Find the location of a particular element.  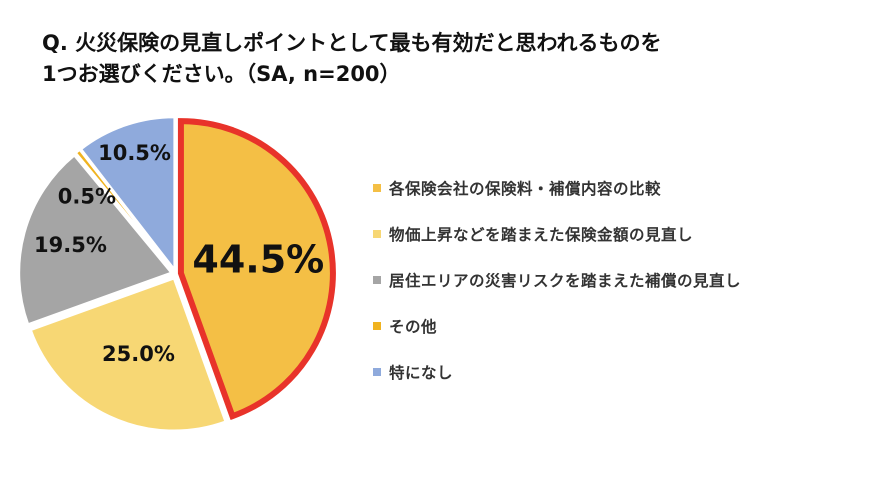

data-label-disaster-risk: 19.5% is located at coordinates (70, 245).